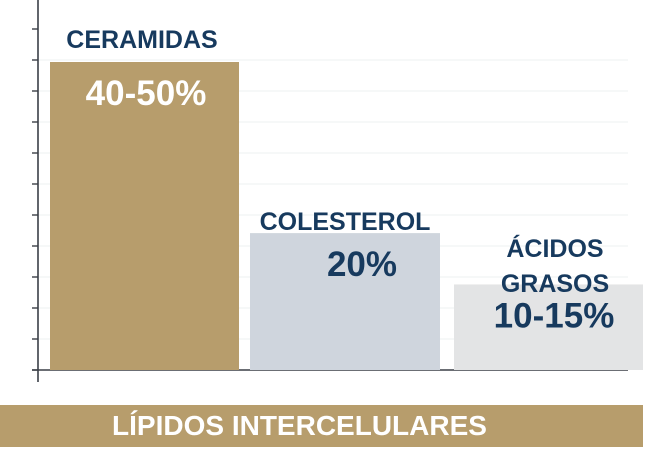 The image size is (651, 452). I want to click on category-label-3-line-1: ÁCIDOS, so click(554, 248).